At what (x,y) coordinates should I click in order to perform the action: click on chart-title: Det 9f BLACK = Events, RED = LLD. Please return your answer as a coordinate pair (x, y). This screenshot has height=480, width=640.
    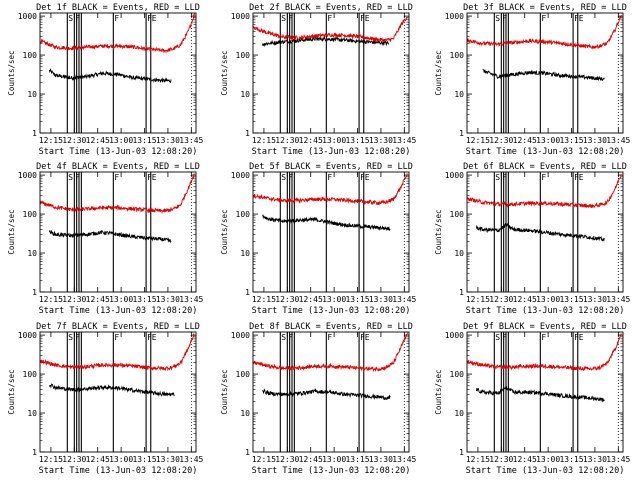
    Looking at the image, I should click on (545, 327).